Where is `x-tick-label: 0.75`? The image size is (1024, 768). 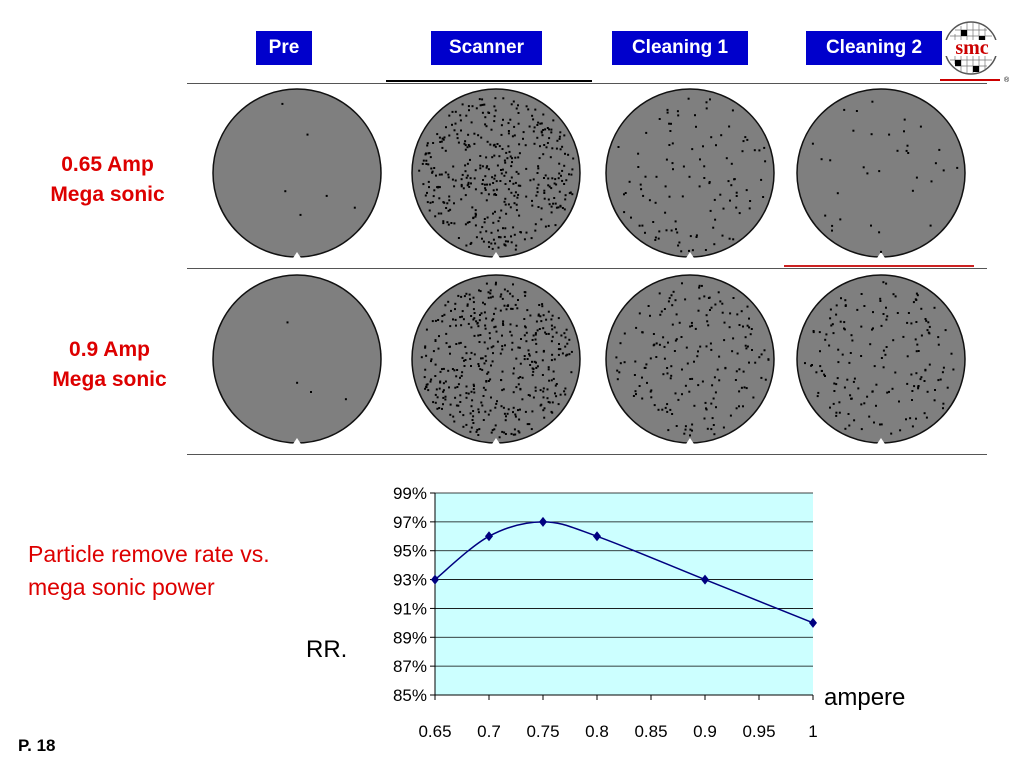 x-tick-label: 0.75 is located at coordinates (542, 731).